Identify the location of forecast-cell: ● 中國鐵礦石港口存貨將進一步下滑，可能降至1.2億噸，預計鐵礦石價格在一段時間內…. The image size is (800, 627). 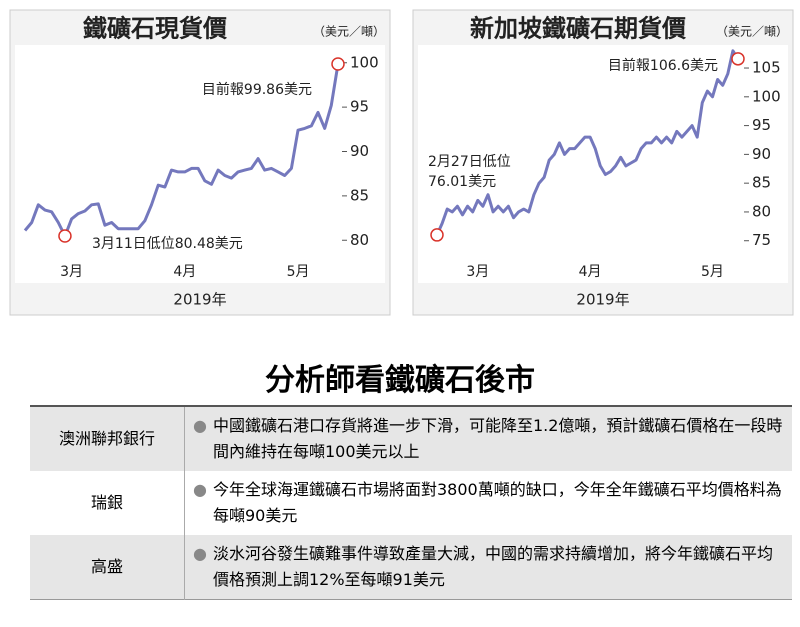
(488, 438).